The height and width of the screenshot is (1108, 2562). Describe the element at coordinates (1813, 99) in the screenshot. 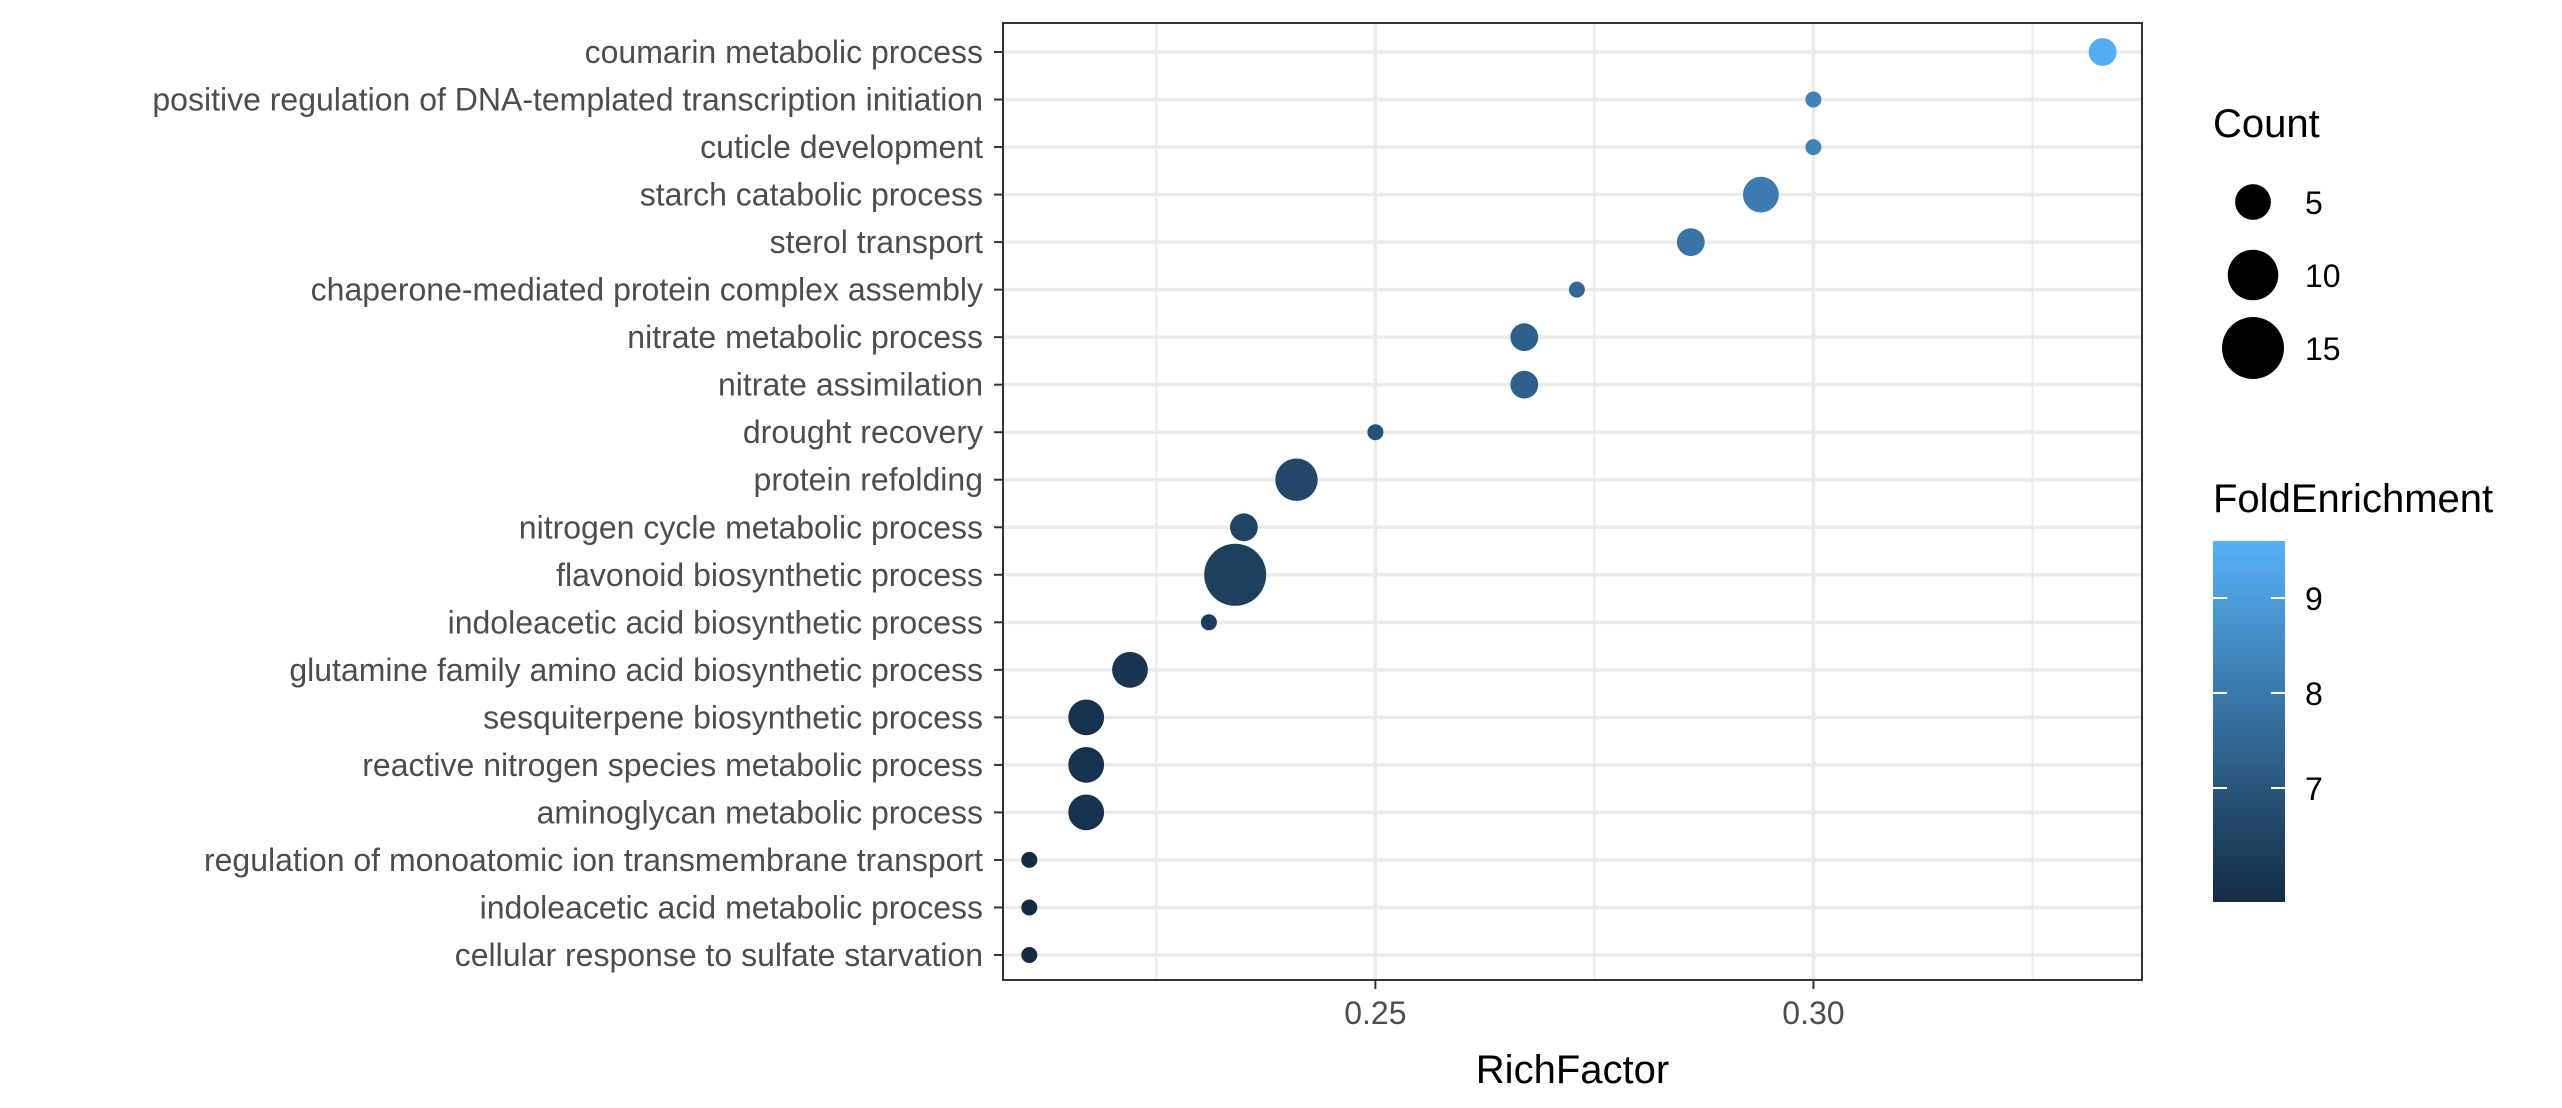

I see `point-positive-regulation-of-dna-templated-transcription-initiation` at that location.